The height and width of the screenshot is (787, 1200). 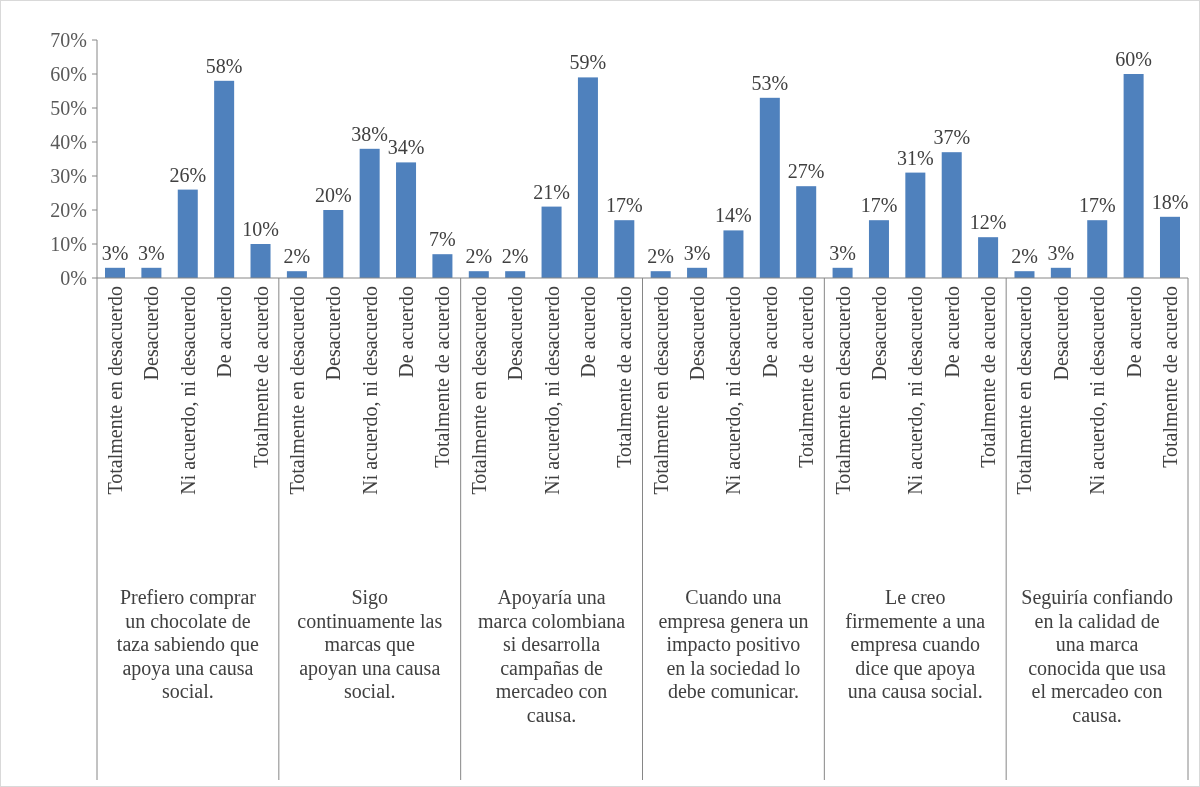 I want to click on text: Prefiero comprar un chocolate de taza sabiendo que apoya una causa social., so click(x=188, y=644).